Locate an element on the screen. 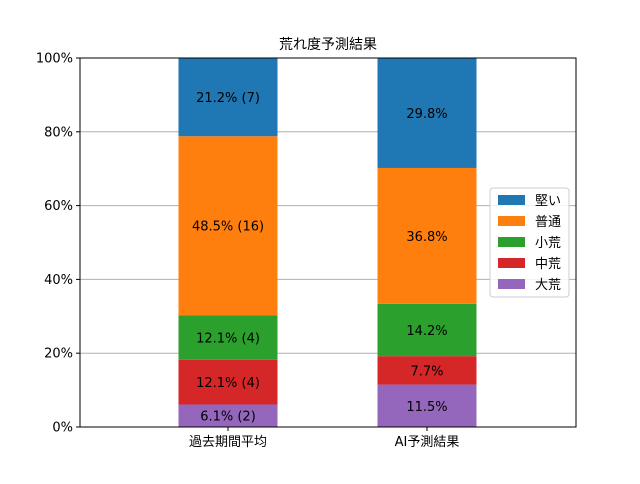 Image resolution: width=640 pixels, height=484 pixels. legend-label: 堅い is located at coordinates (548, 201).